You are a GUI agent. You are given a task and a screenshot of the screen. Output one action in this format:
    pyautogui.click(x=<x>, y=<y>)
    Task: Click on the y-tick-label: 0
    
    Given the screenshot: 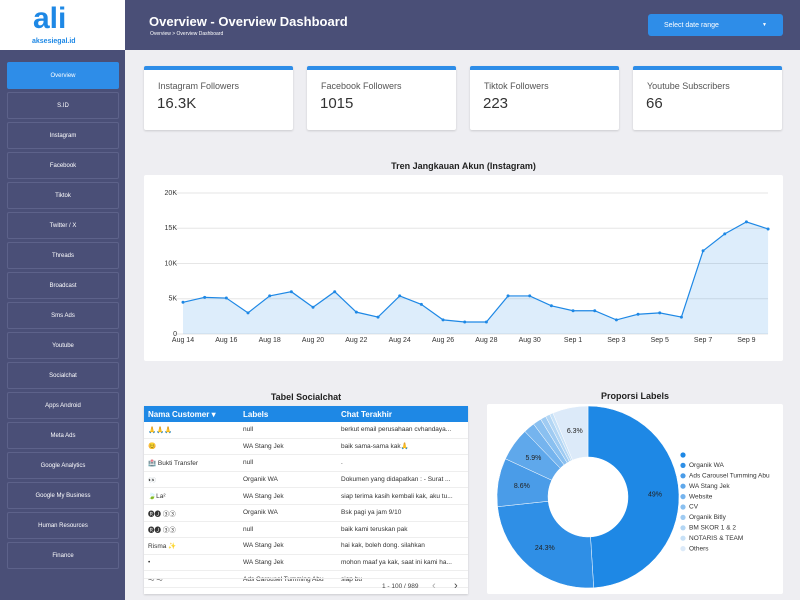 What is the action you would take?
    pyautogui.click(x=175, y=334)
    